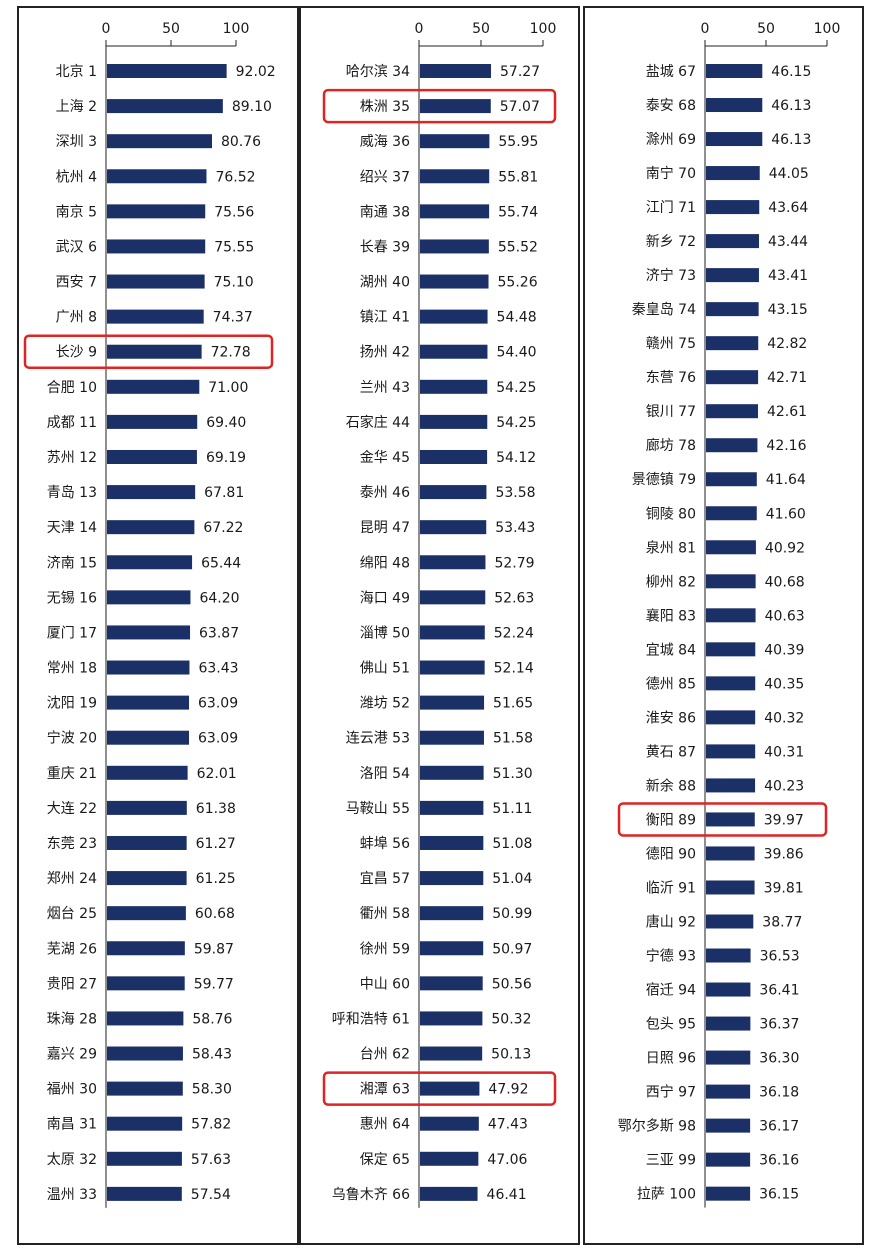 The height and width of the screenshot is (1257, 880). Describe the element at coordinates (211, 1195) in the screenshot. I see `value-label: 57.54` at that location.